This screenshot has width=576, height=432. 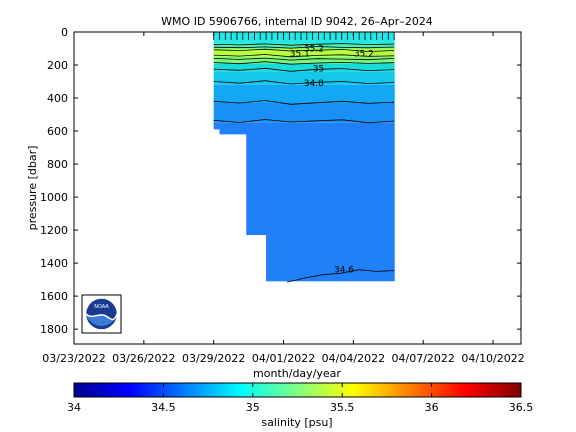 What do you see at coordinates (432, 407) in the screenshot?
I see `colorbar-tick-label: 36` at bounding box center [432, 407].